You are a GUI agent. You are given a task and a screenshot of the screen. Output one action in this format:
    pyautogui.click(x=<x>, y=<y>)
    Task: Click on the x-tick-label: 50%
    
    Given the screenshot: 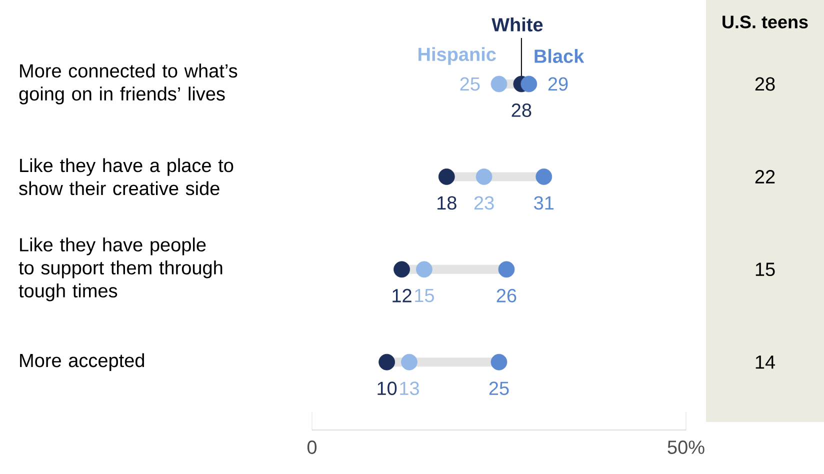 What is the action you would take?
    pyautogui.click(x=686, y=447)
    